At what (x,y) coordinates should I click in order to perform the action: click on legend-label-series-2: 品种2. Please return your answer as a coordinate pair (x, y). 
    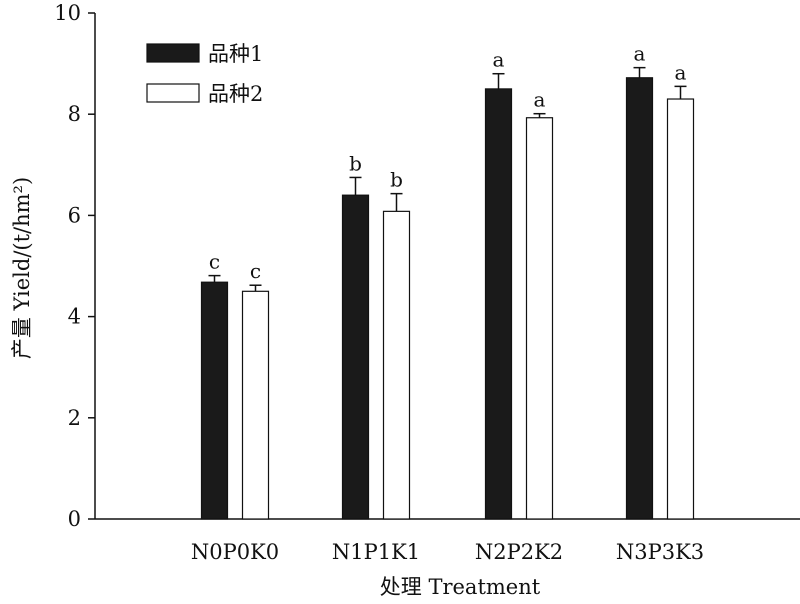
    Looking at the image, I should click on (235, 94).